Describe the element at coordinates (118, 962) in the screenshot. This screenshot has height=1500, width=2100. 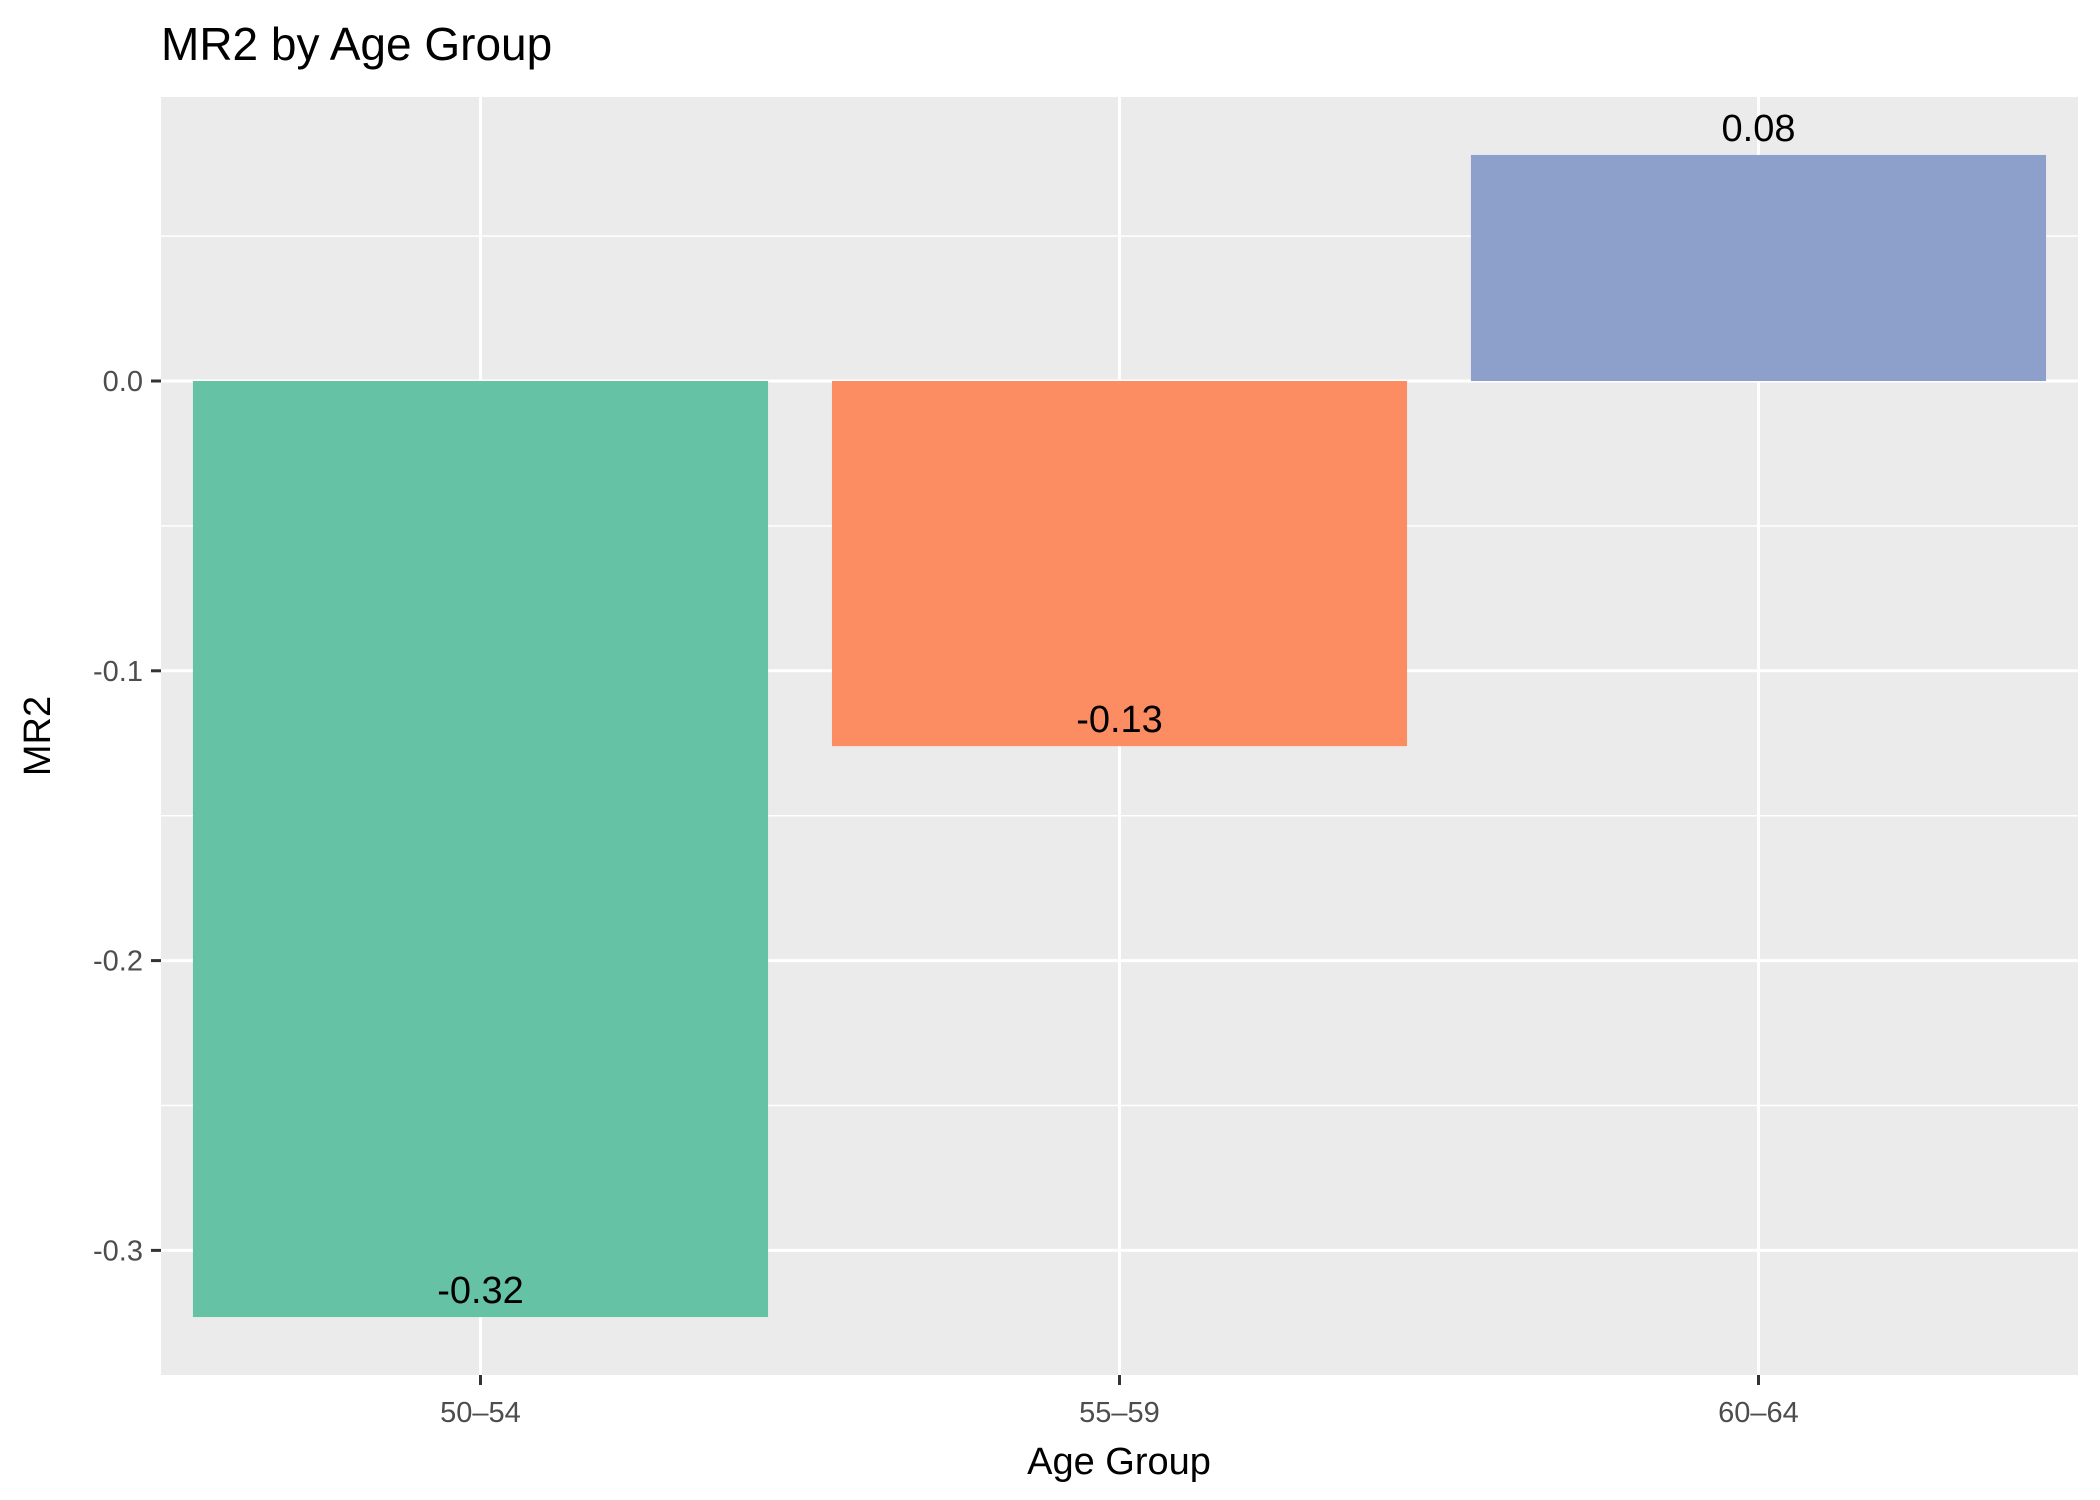
I see `y-tick-label: -0.2` at that location.